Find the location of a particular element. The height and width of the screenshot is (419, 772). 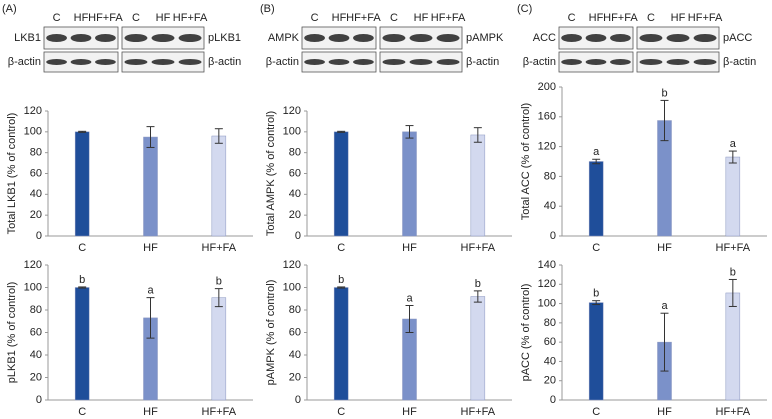

y-axis-label: pAMPK (% of control) is located at coordinates (271, 333).